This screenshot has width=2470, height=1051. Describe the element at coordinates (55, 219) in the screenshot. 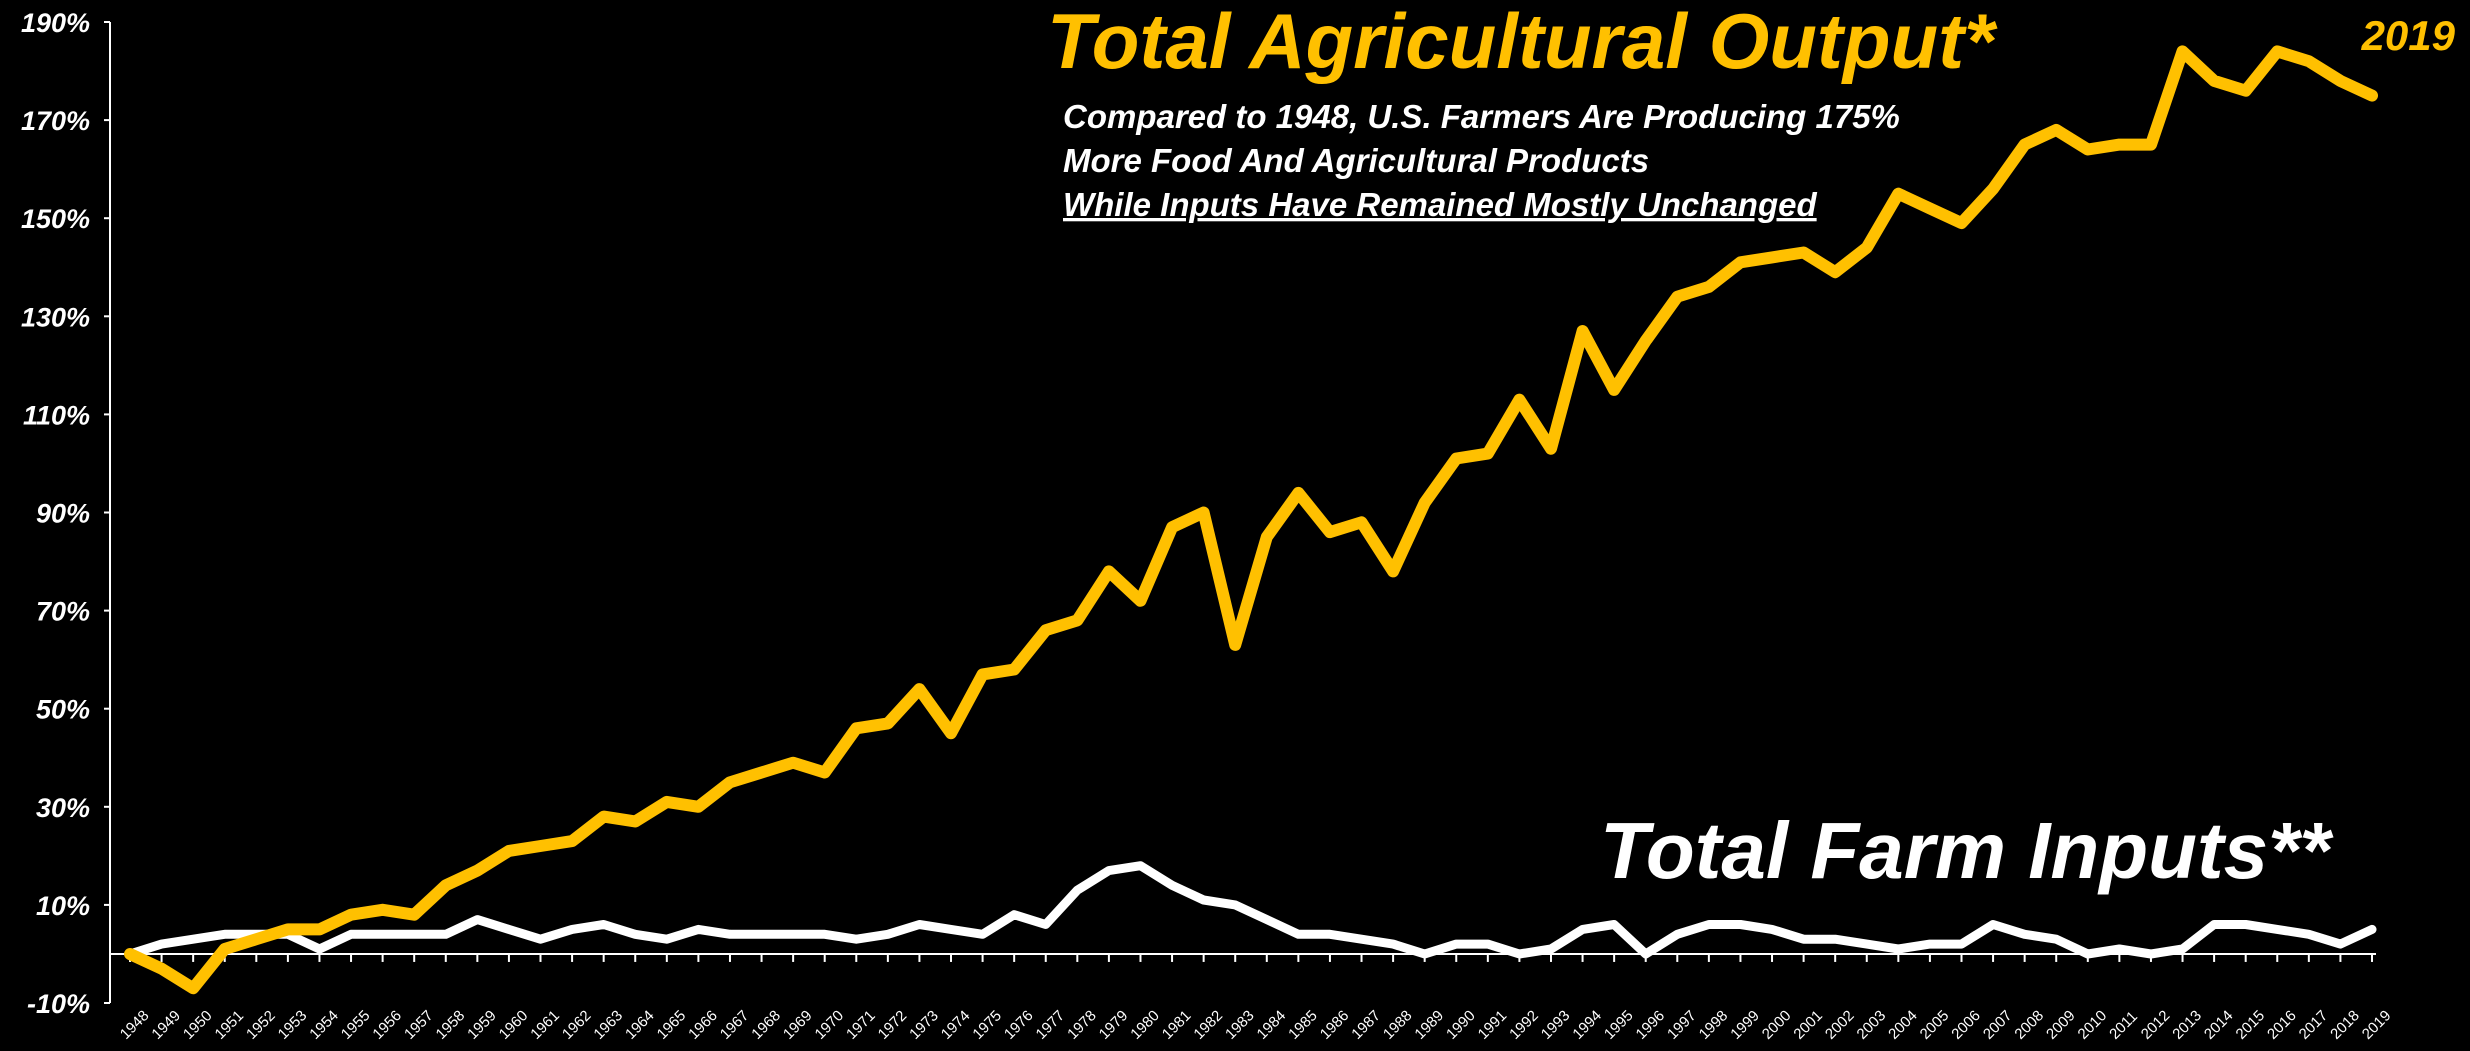

I see `y-tick-label: 150%` at that location.